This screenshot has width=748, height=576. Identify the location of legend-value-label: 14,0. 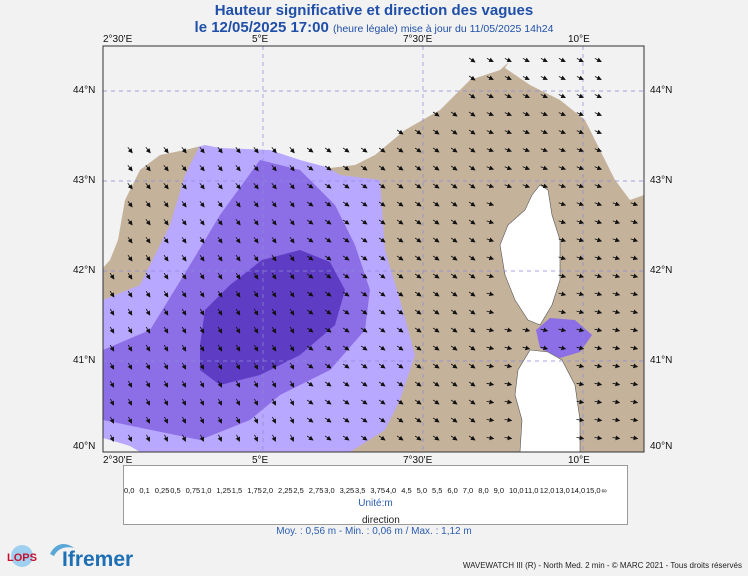
(578, 490).